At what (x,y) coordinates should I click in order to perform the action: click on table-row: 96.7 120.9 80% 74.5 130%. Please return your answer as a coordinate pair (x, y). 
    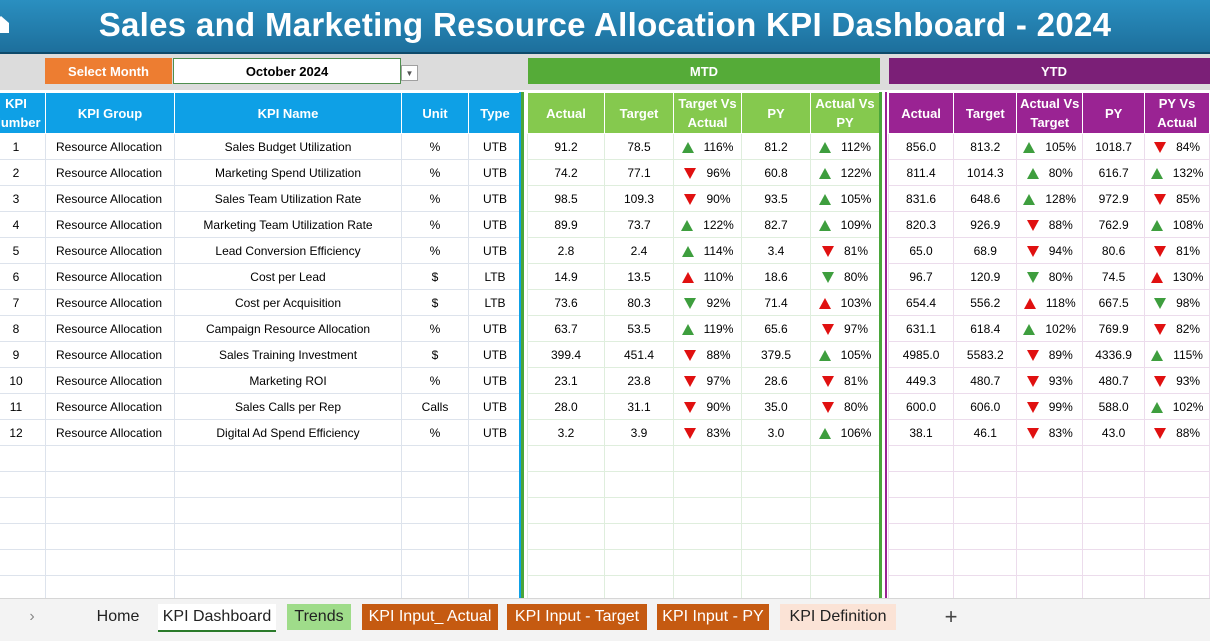
    Looking at the image, I should click on (1048, 276).